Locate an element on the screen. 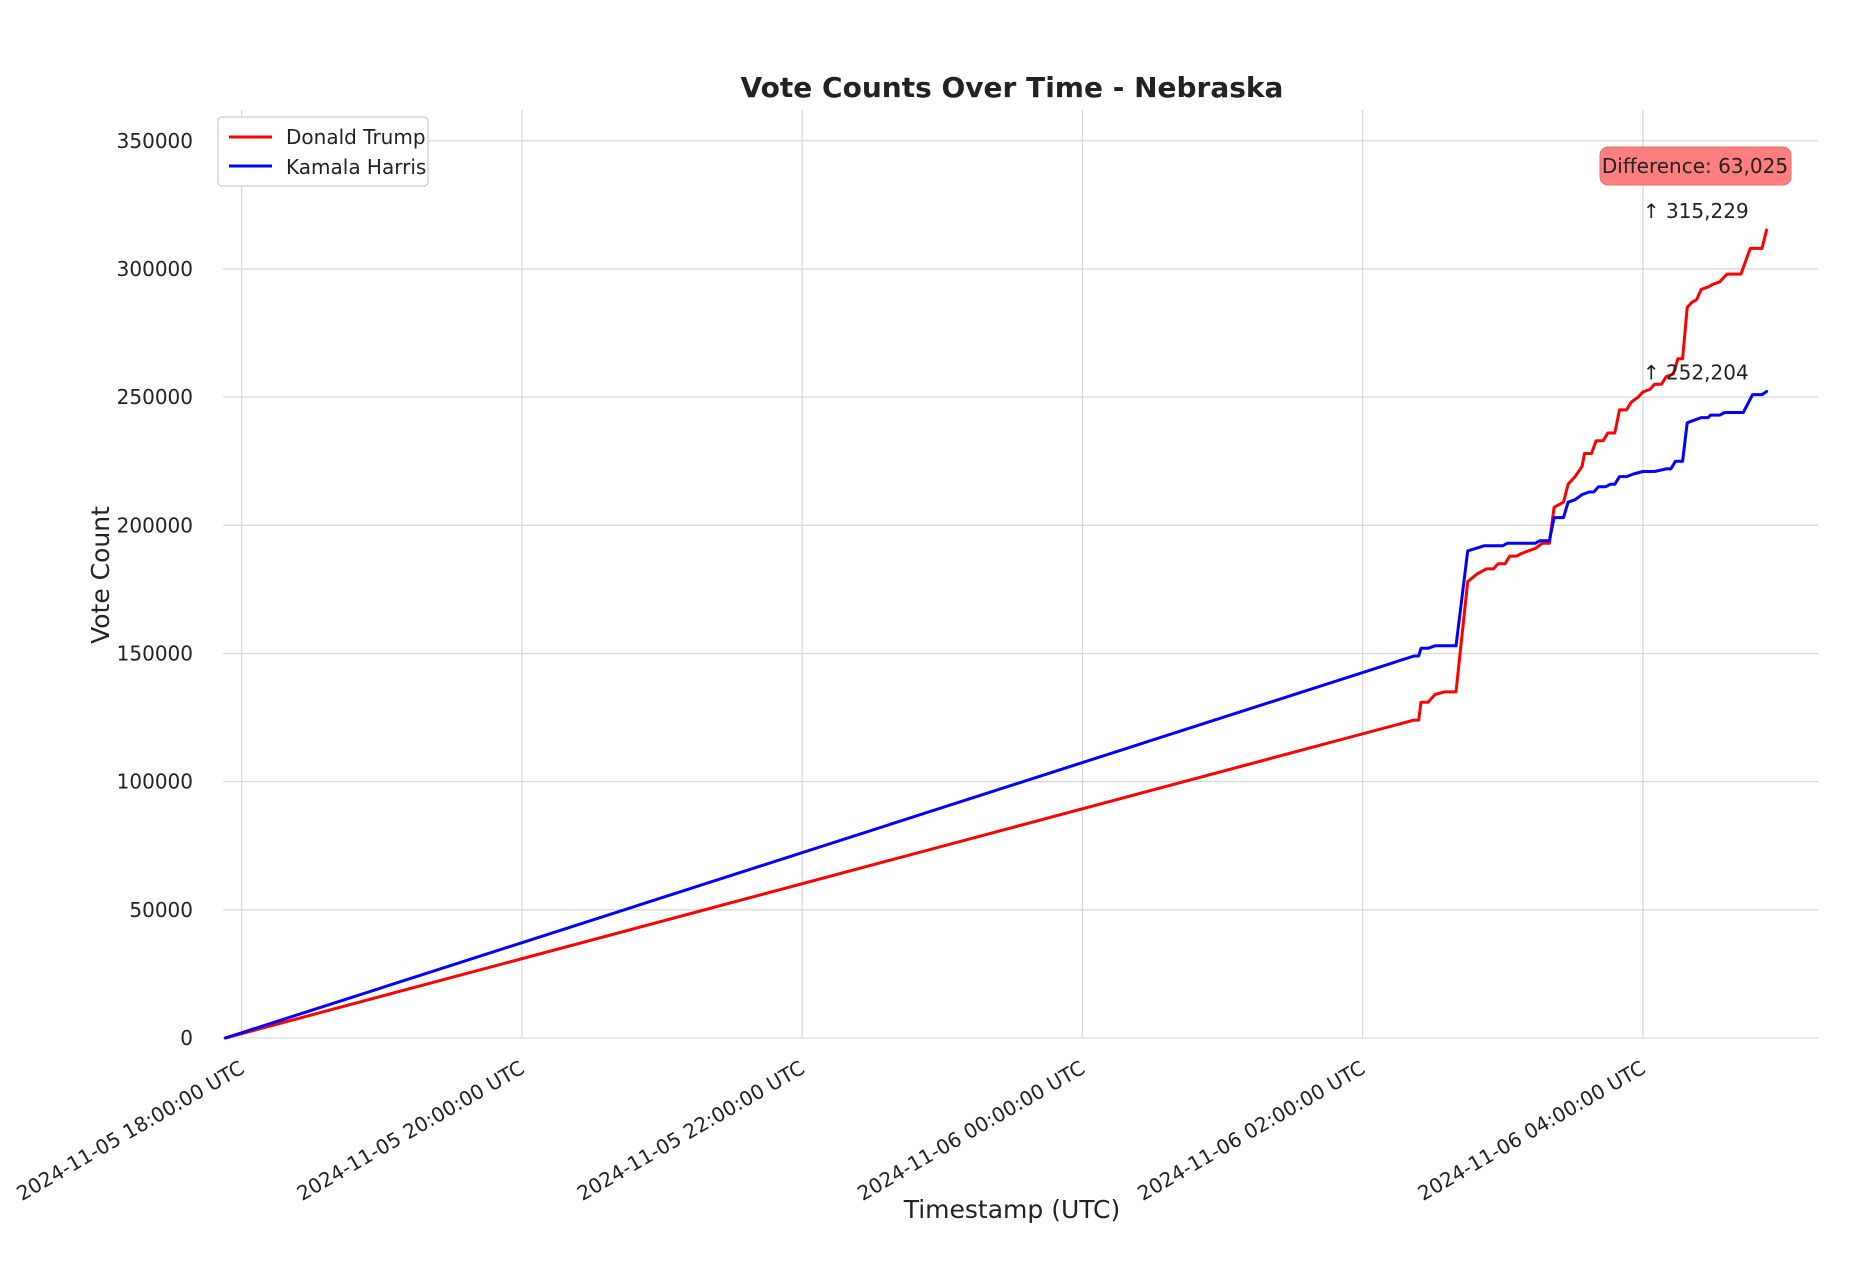 This screenshot has width=1876, height=1287. y-tick-label: 250000 is located at coordinates (155, 397).